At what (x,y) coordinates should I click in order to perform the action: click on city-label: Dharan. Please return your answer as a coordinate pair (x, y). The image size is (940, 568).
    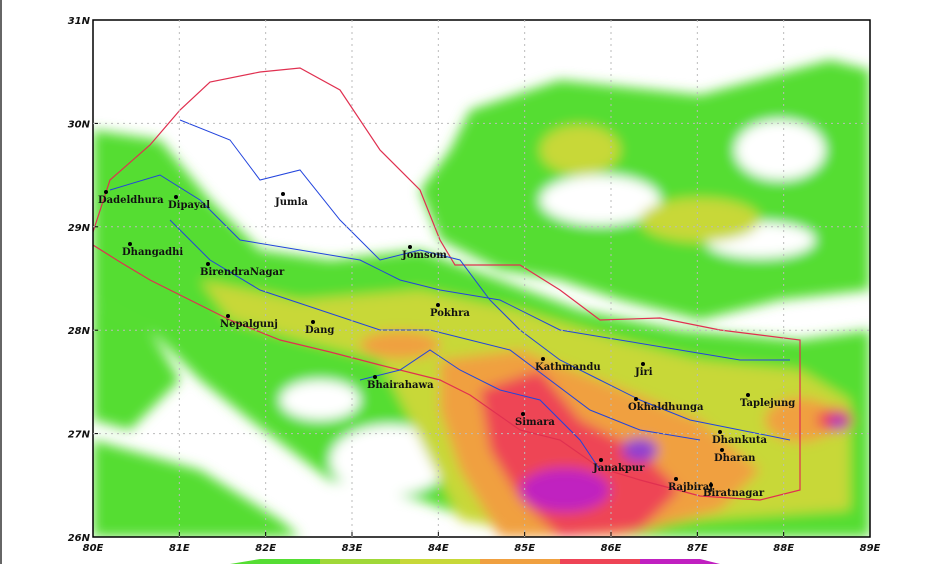
    Looking at the image, I should click on (735, 458).